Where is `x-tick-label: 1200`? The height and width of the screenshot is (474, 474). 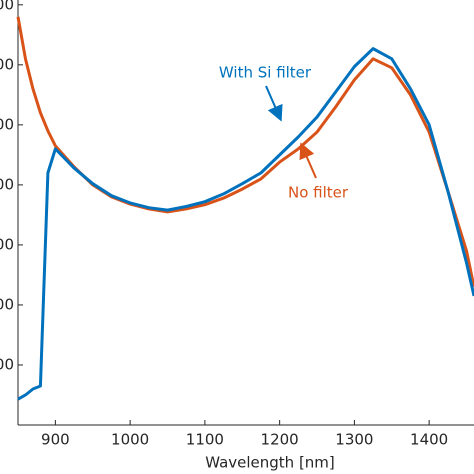
x-tick-label: 1200 is located at coordinates (280, 440).